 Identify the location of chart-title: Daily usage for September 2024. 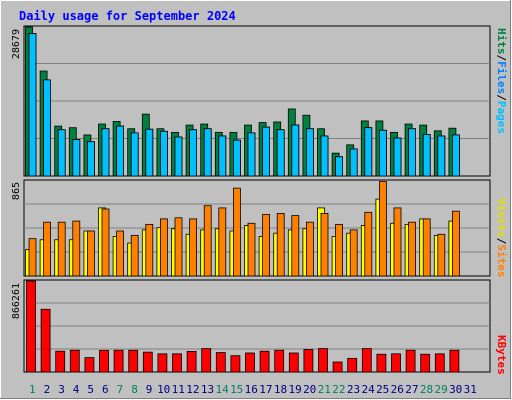
(127, 16).